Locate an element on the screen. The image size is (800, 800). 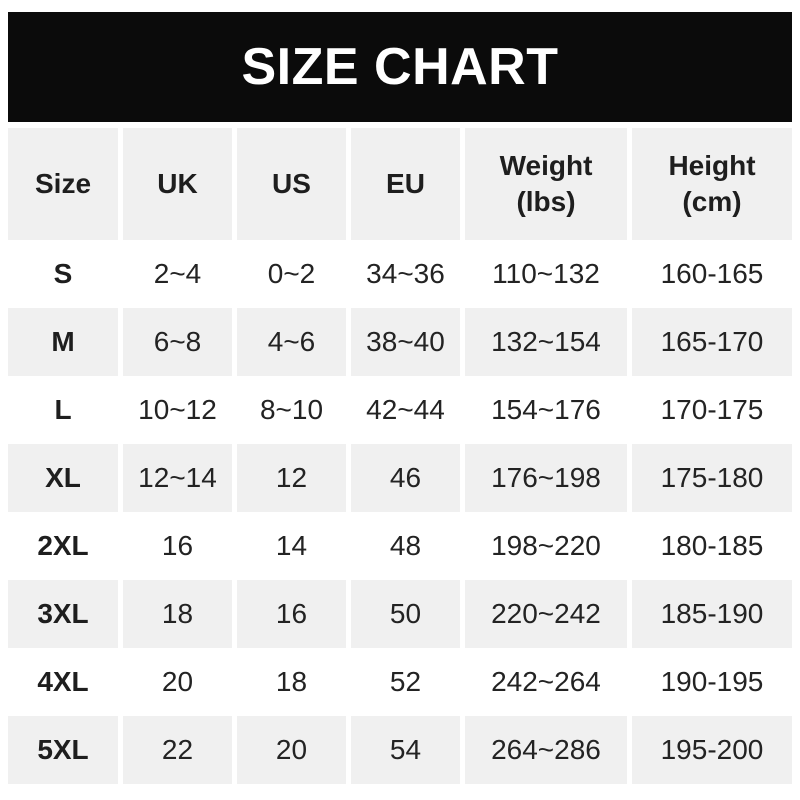
table-cell: 175-180 is located at coordinates (712, 478).